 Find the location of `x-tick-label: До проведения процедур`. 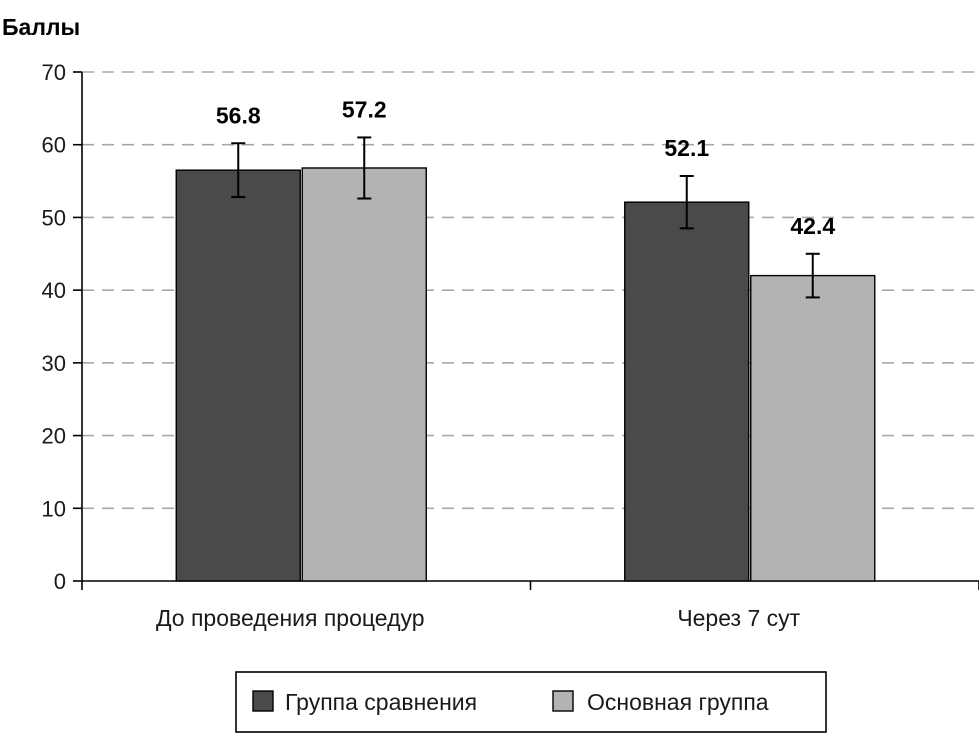

x-tick-label: До проведения процедур is located at coordinates (290, 618).